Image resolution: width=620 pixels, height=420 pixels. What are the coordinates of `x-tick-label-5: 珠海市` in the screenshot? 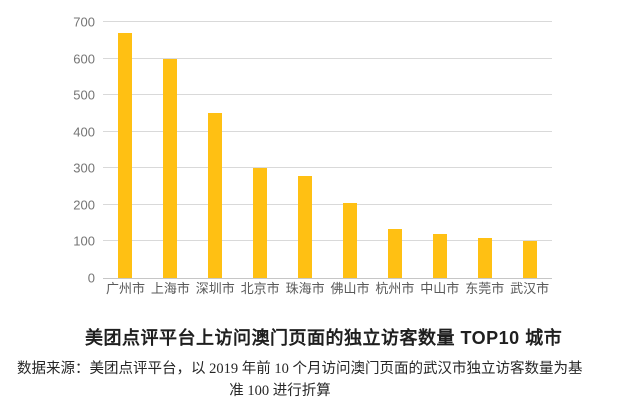 It's located at (305, 288).